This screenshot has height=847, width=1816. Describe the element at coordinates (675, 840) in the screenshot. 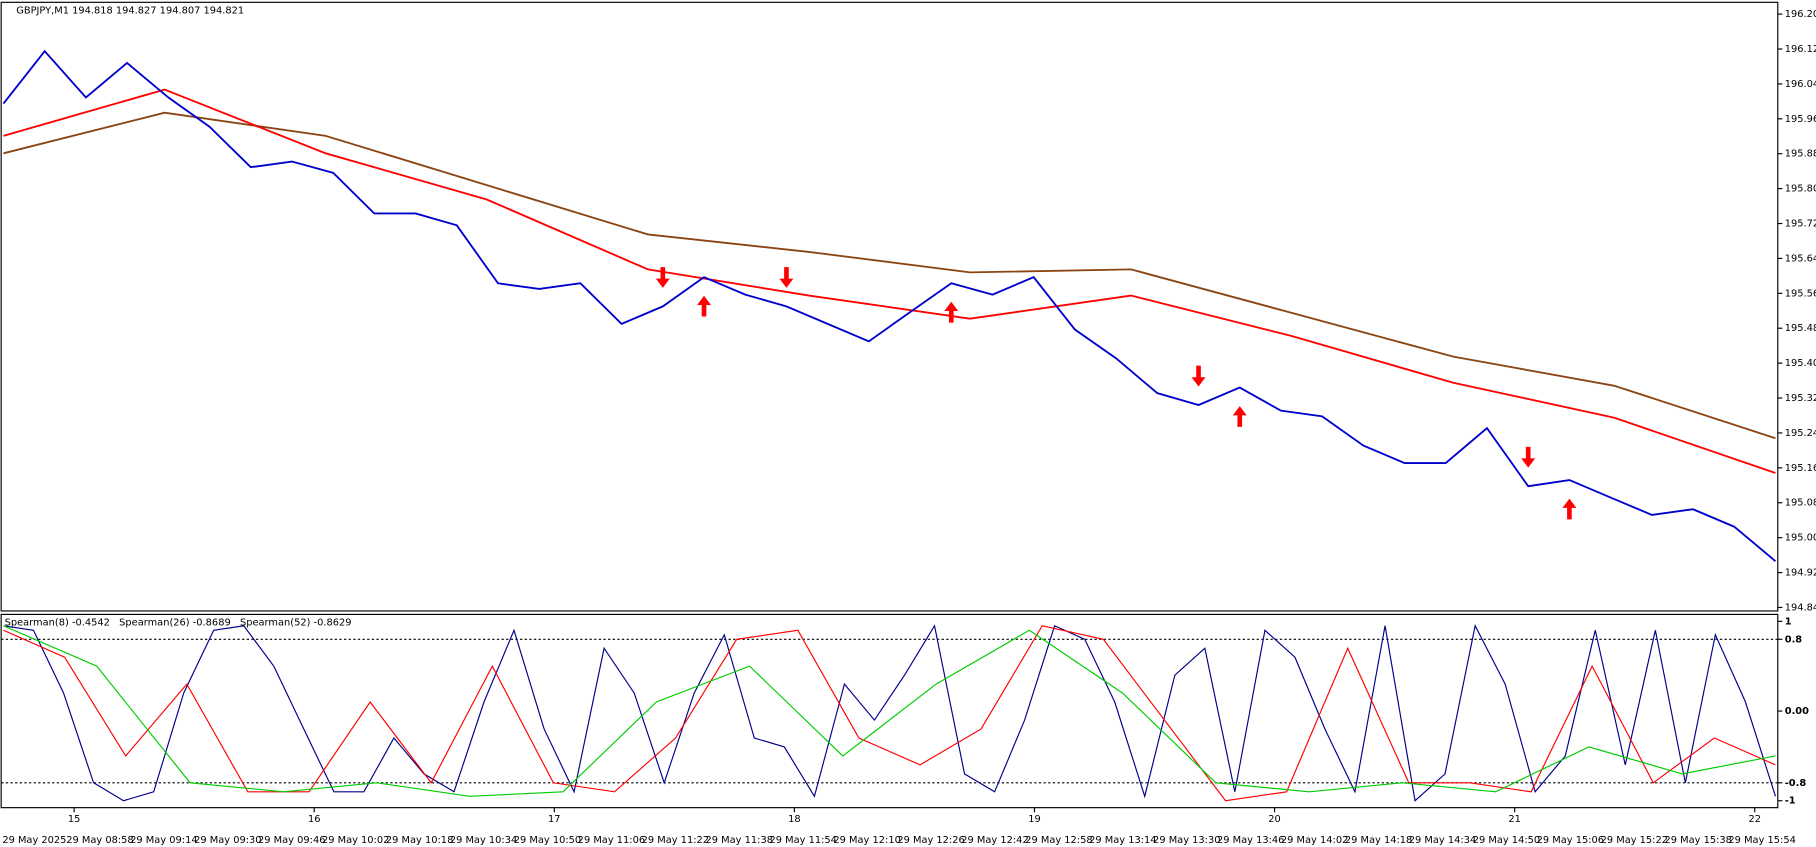

I see `time-label: 29 May 11:22` at that location.